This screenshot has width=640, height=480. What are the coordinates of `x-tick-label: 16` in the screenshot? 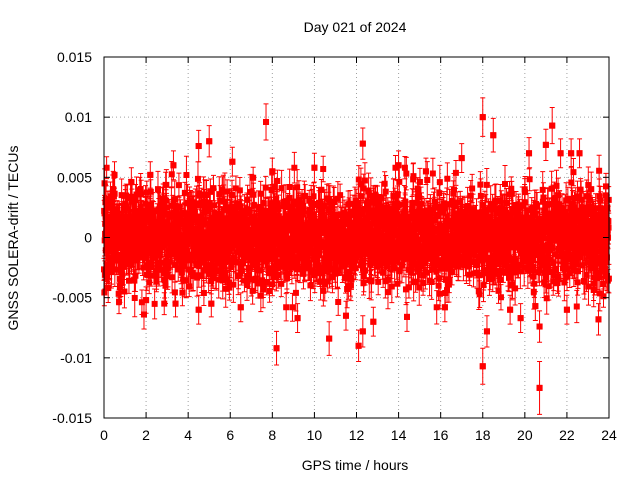 It's located at (441, 435).